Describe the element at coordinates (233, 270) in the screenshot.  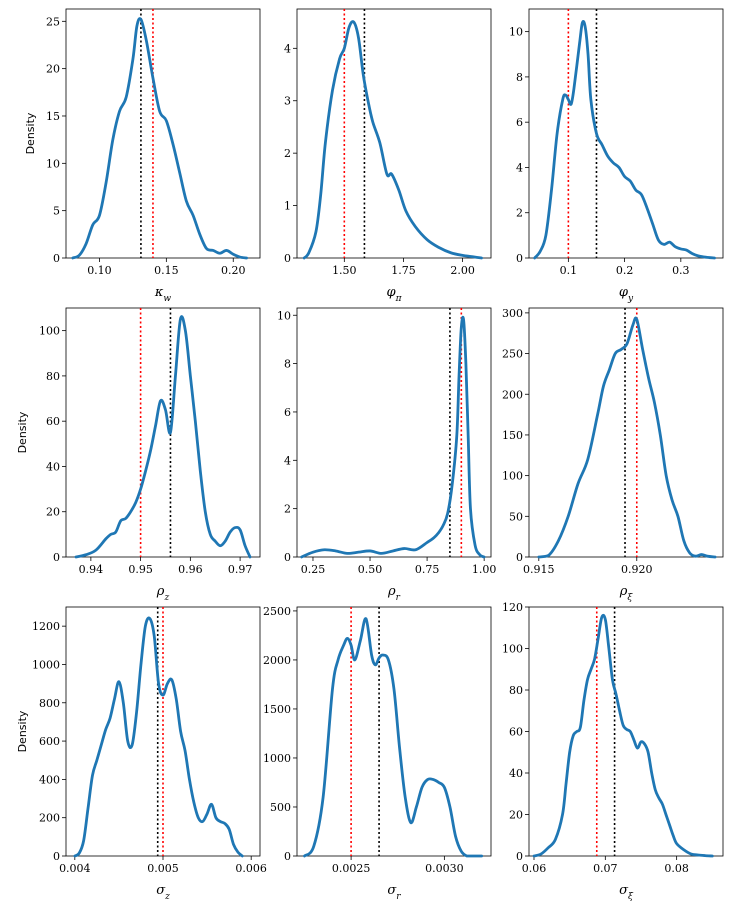
I see `x-tick-label: 0.20` at that location.